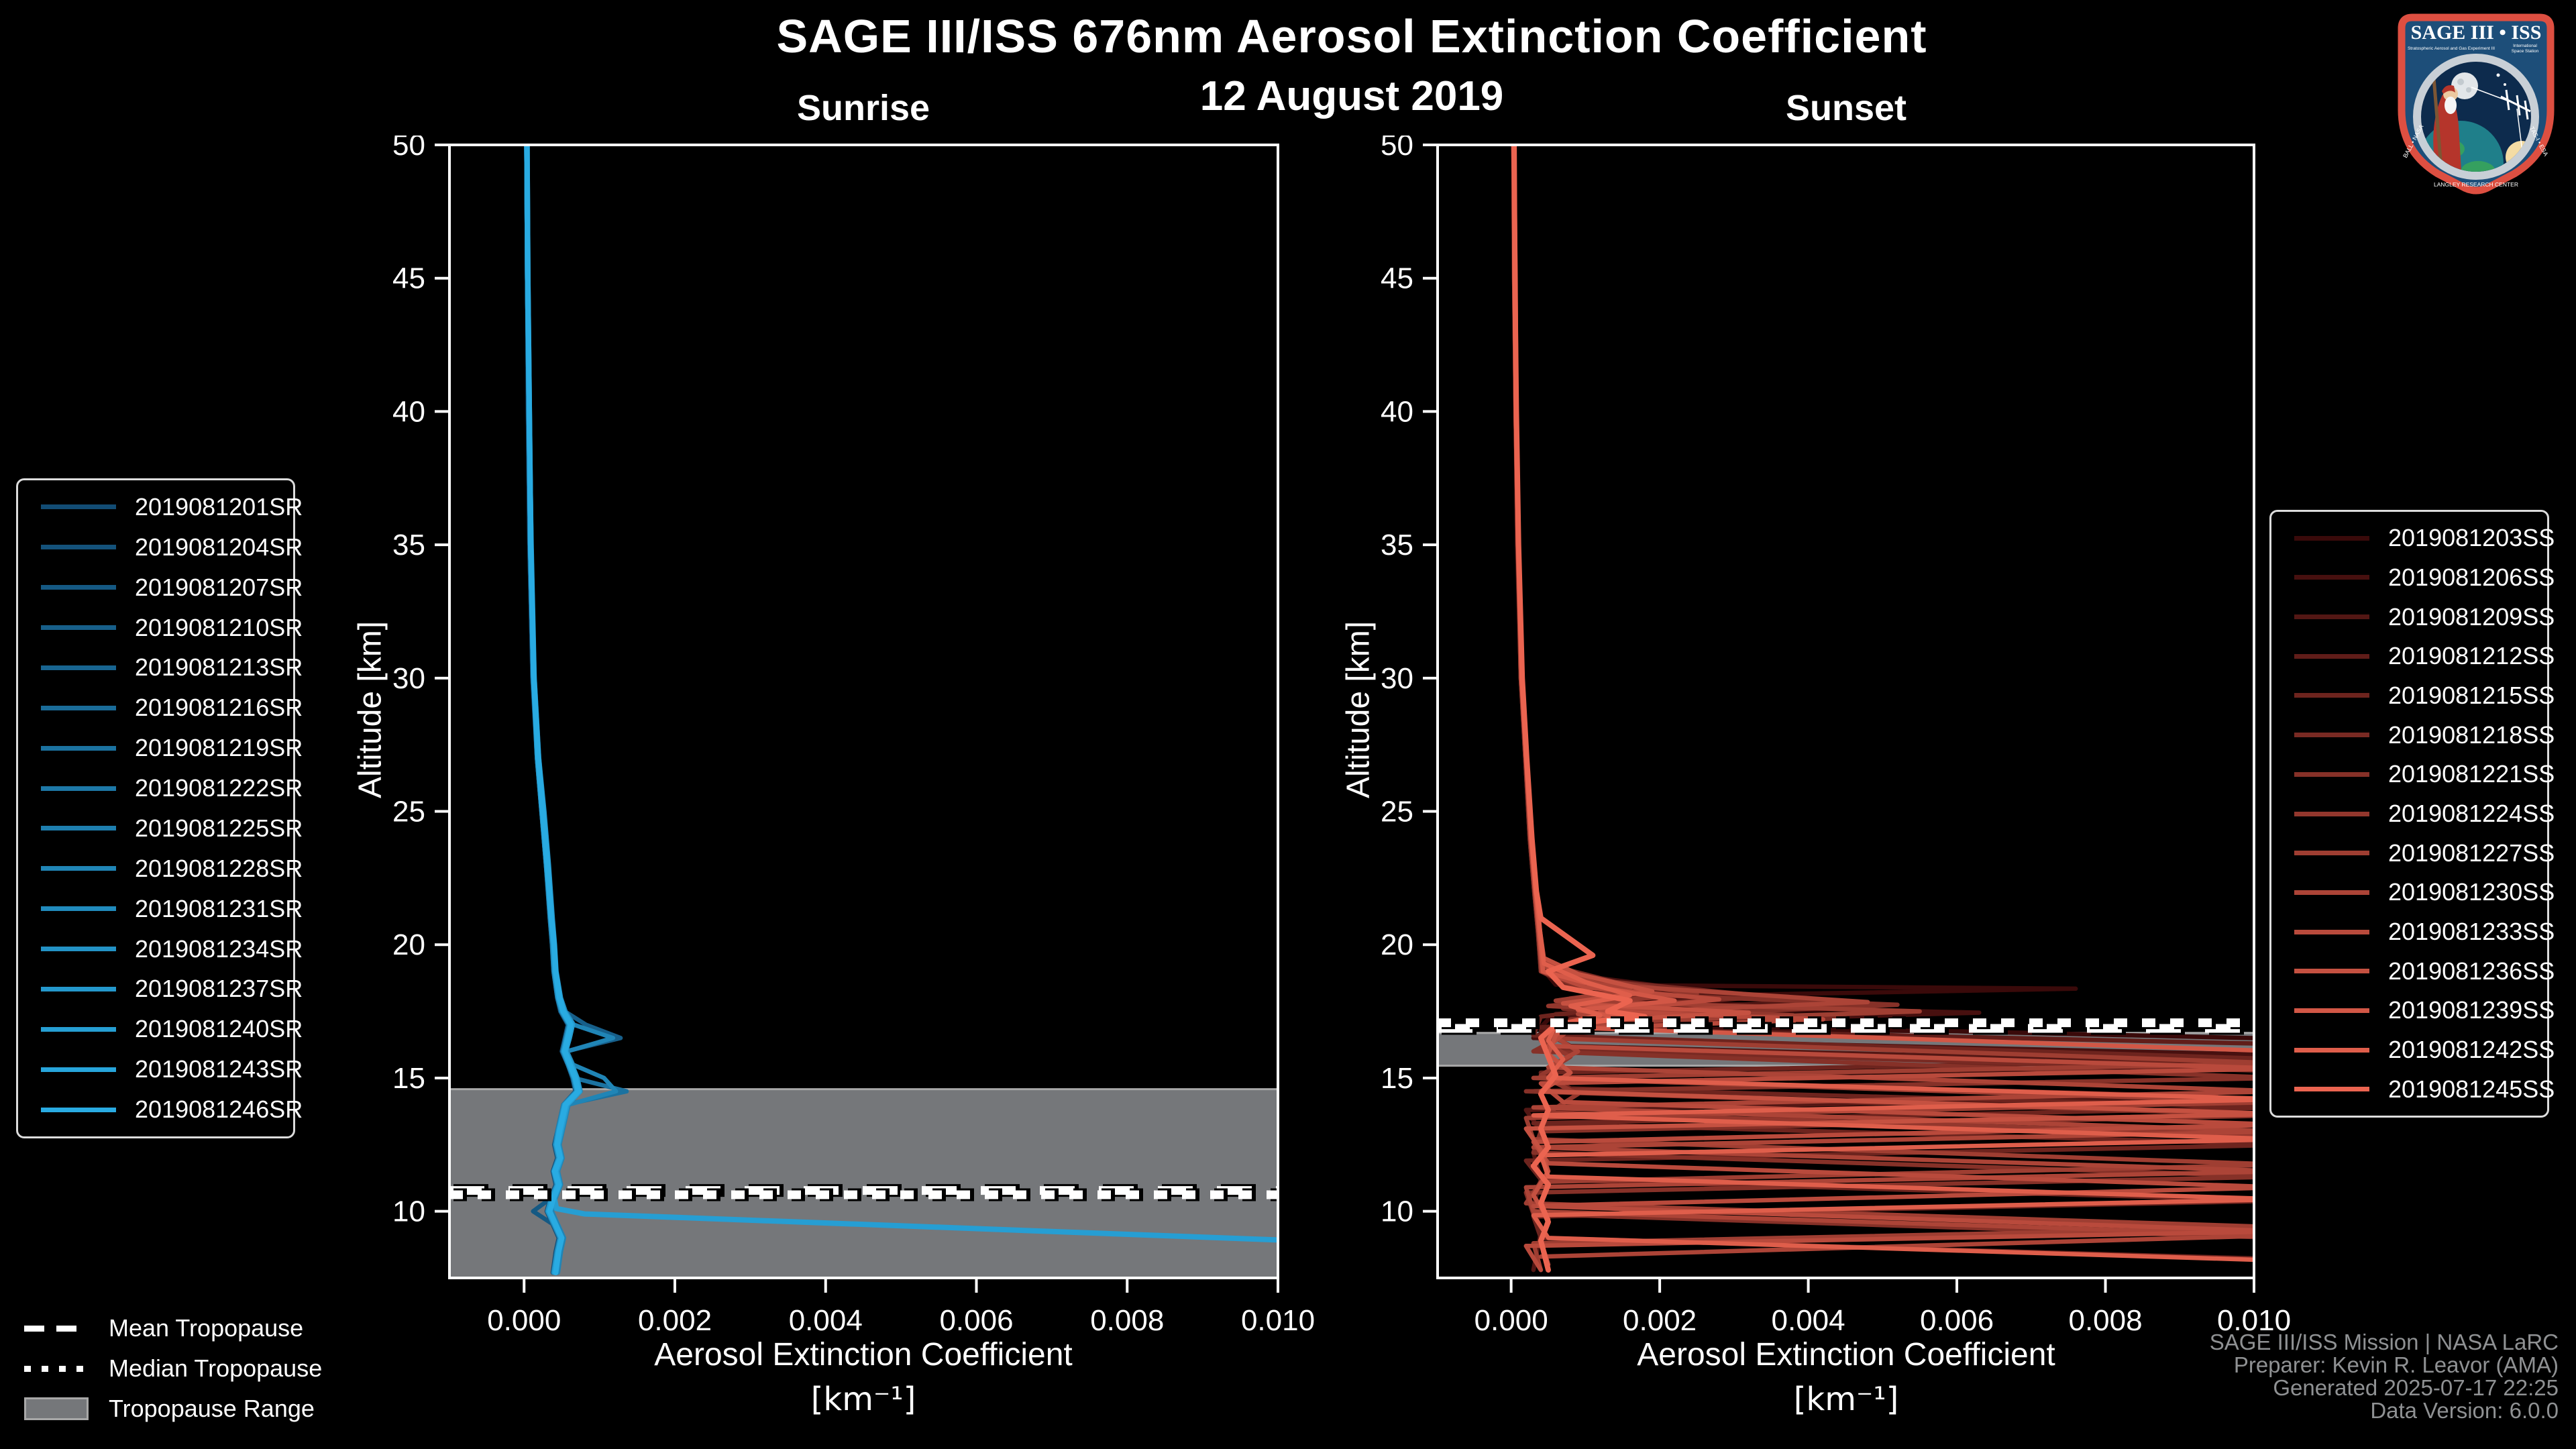  I want to click on legend-event-label: 2019081246SR, so click(219, 1109).